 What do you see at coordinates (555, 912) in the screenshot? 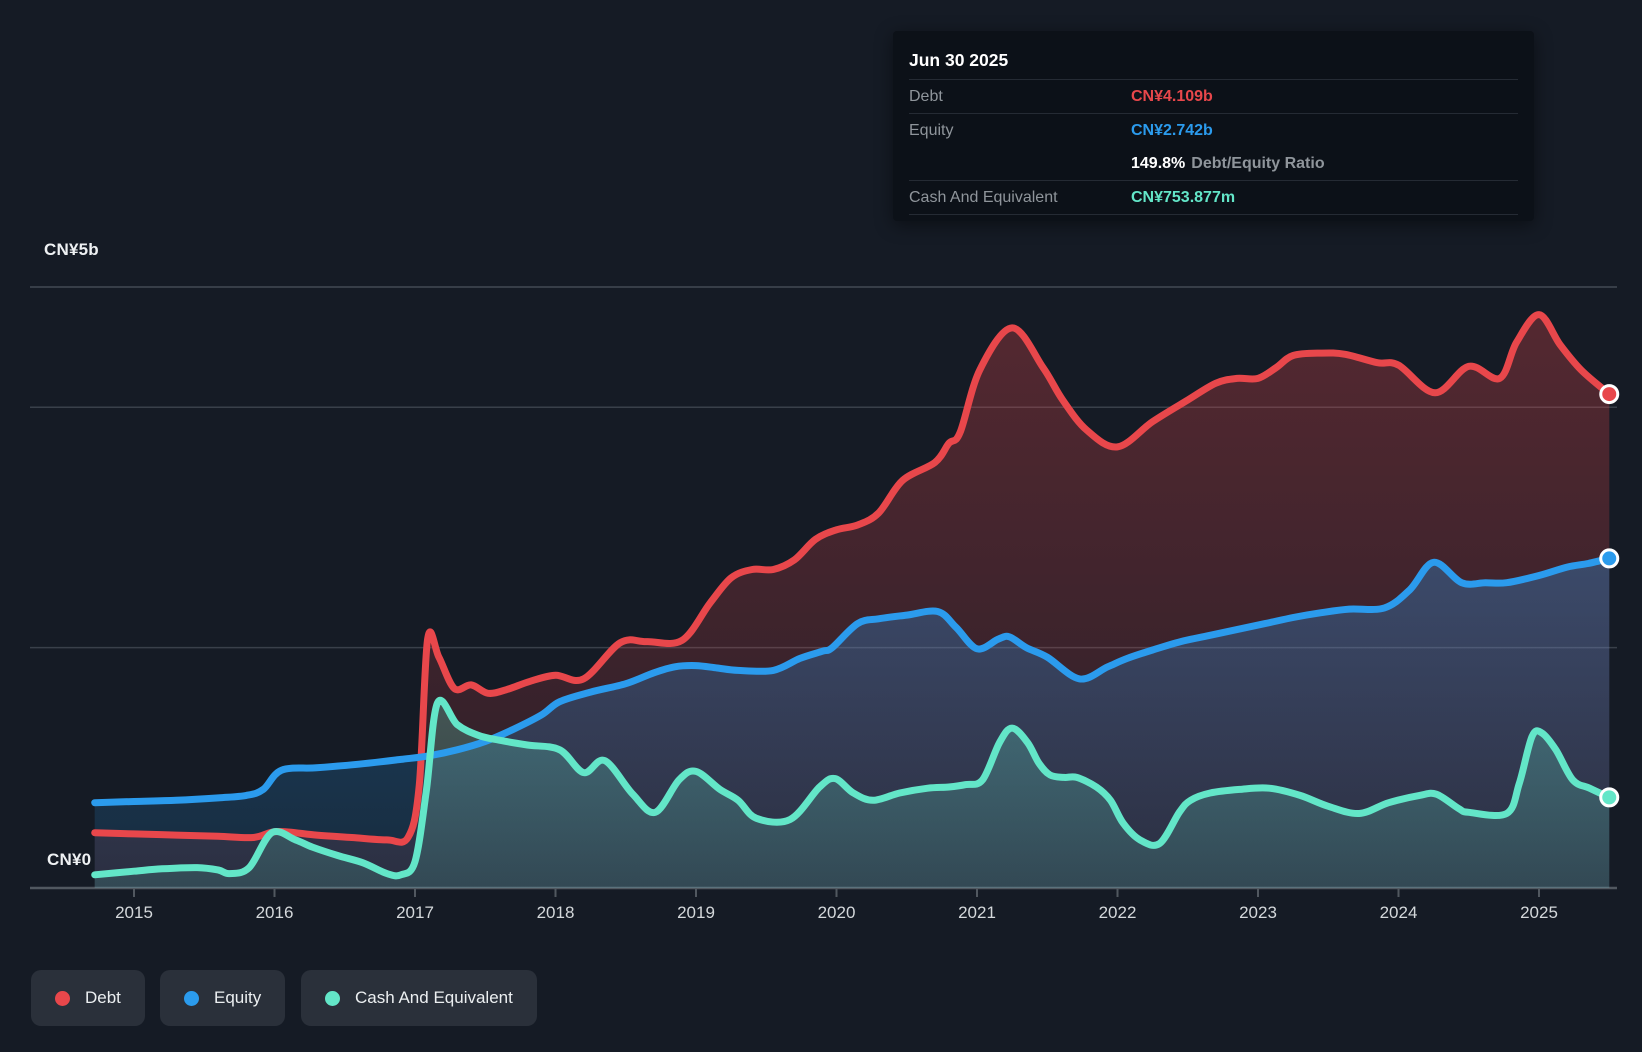
I see `x-axis-year-label: 2018` at bounding box center [555, 912].